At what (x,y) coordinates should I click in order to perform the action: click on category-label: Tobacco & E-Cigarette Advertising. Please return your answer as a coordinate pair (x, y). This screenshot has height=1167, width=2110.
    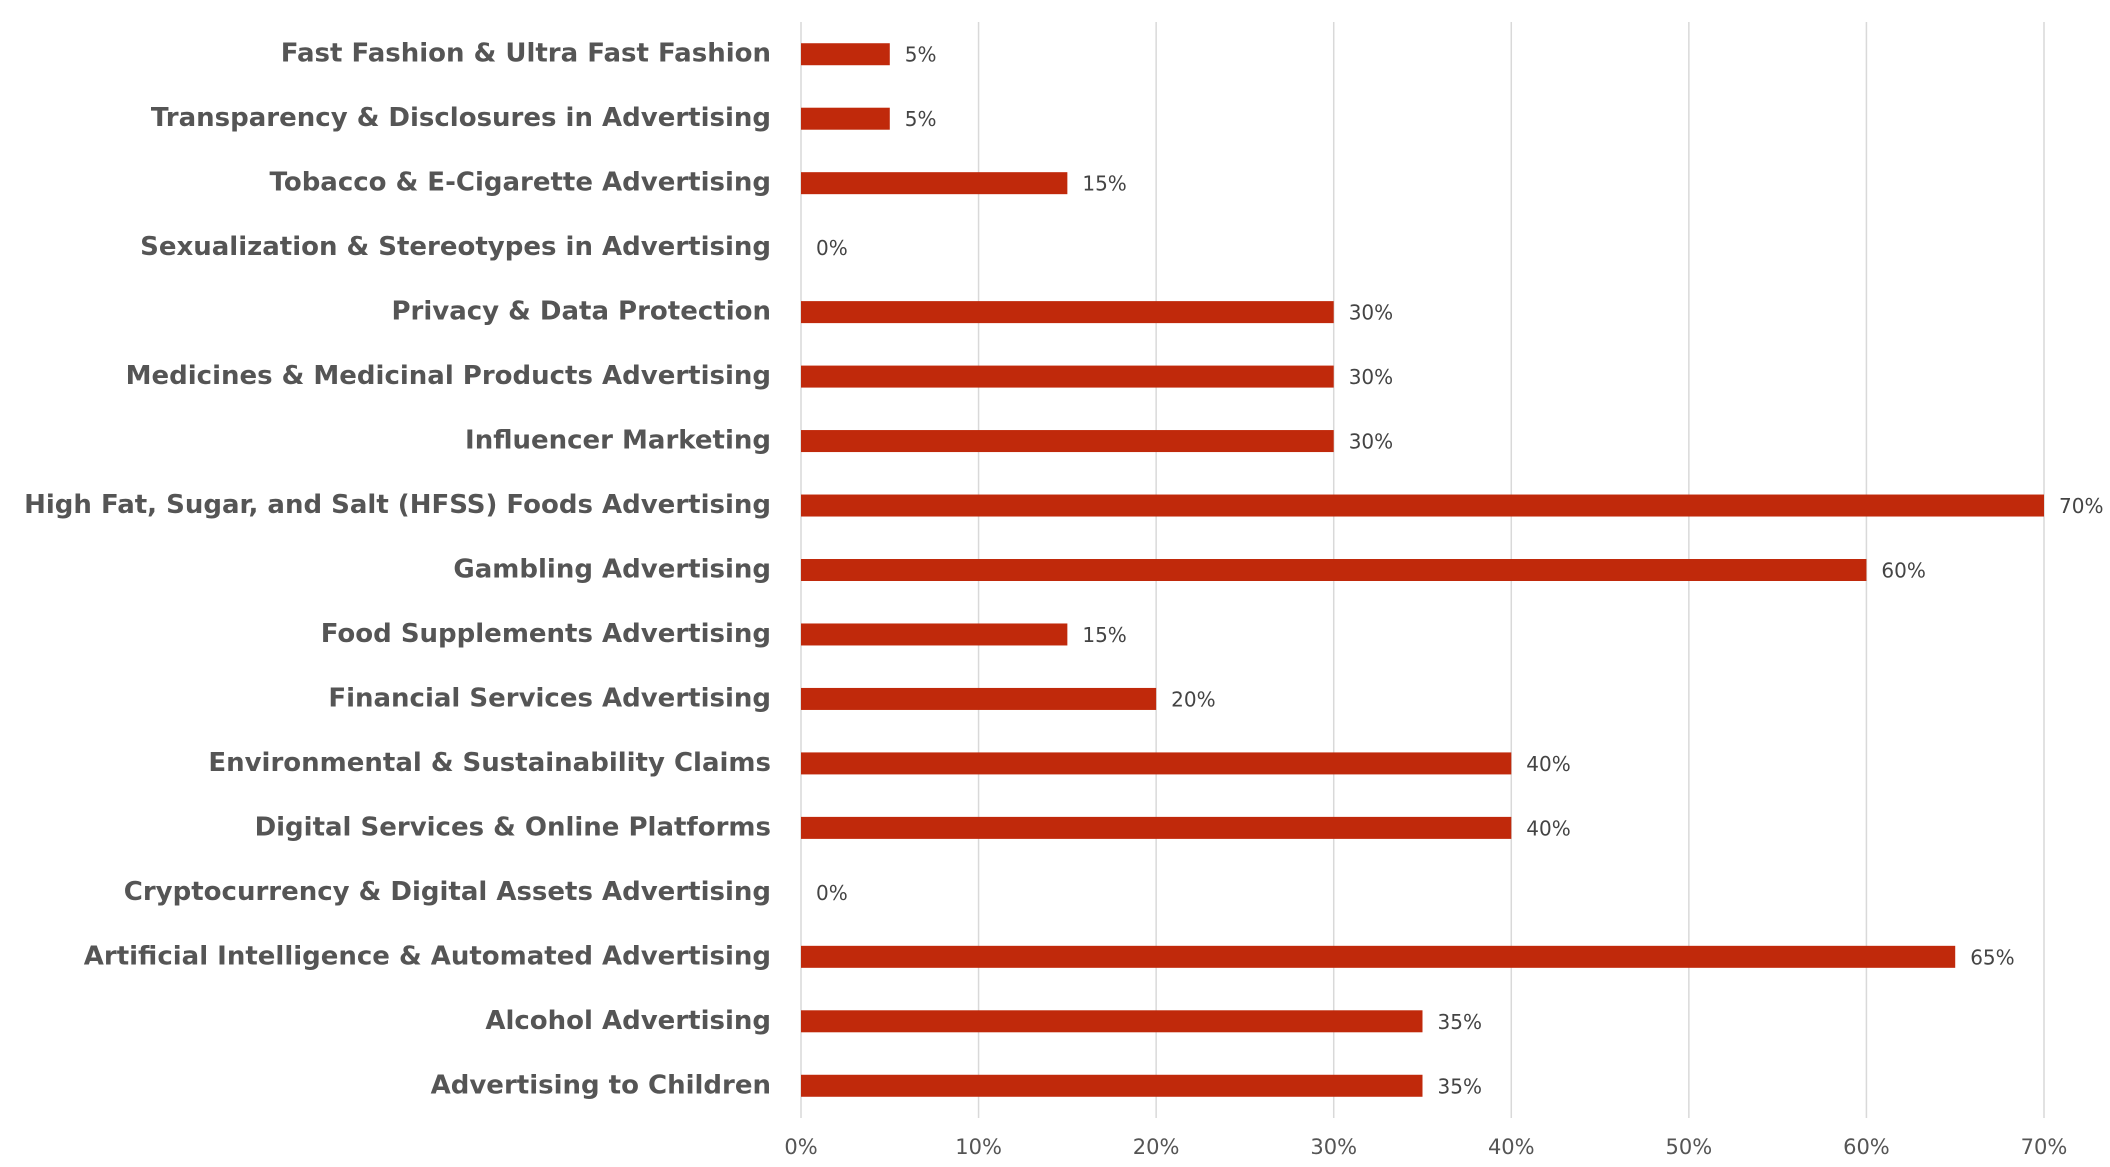
    Looking at the image, I should click on (520, 183).